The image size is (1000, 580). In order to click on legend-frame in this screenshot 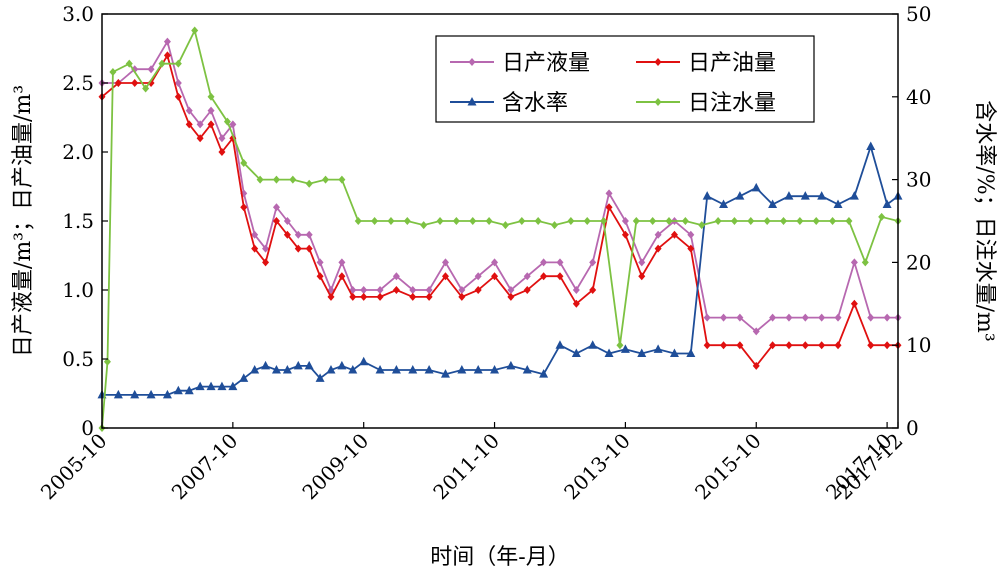, I will do `click(625, 79)`.